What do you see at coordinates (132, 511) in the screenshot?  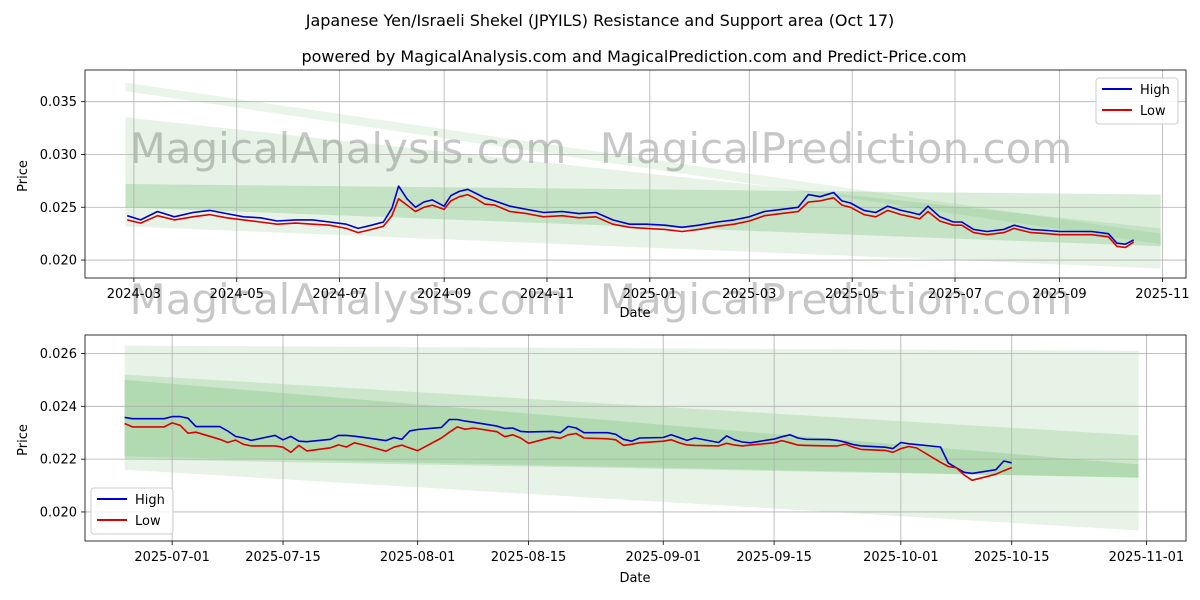 I see `bottom-chart-legend: High Low` at bounding box center [132, 511].